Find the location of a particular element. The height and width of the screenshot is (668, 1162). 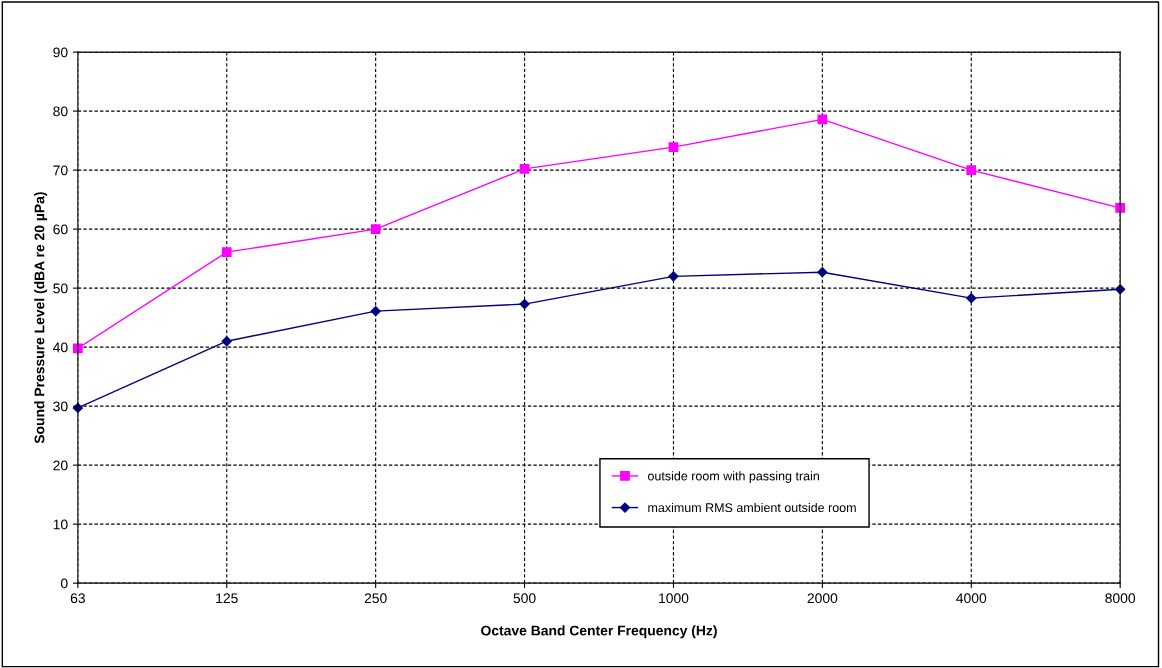

y-tick-label: 0 is located at coordinates (64, 583).